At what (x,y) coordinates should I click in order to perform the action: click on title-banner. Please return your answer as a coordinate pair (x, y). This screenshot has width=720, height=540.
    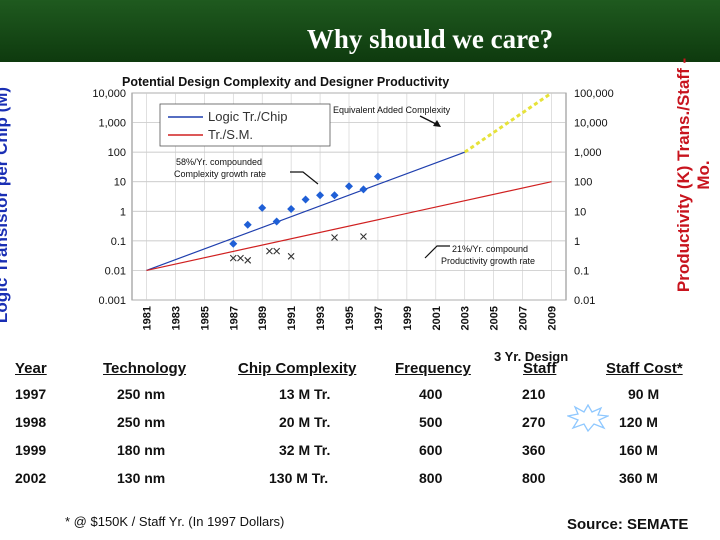
    Looking at the image, I should click on (360, 31).